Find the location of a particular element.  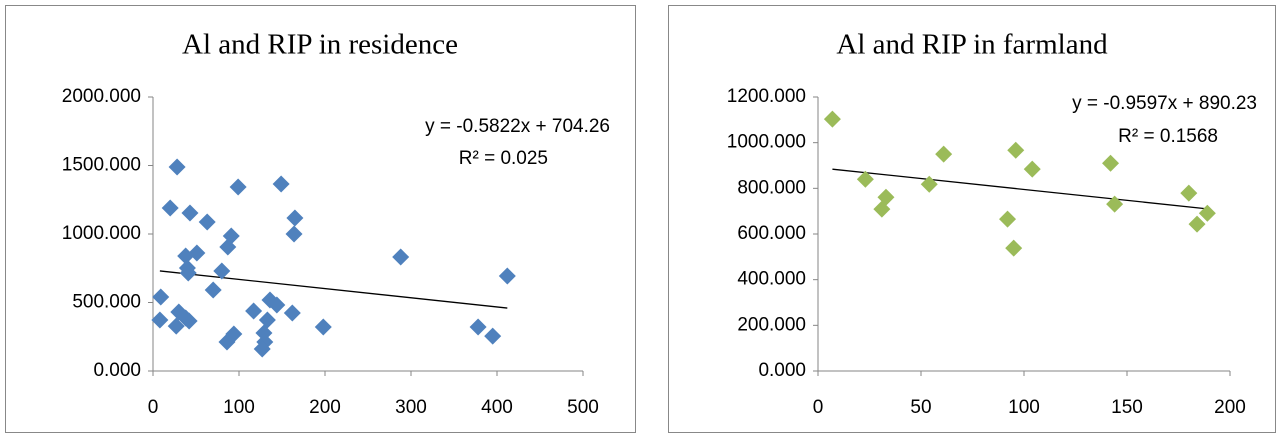

chart-title: Al and RIP in residence is located at coordinates (320, 45).